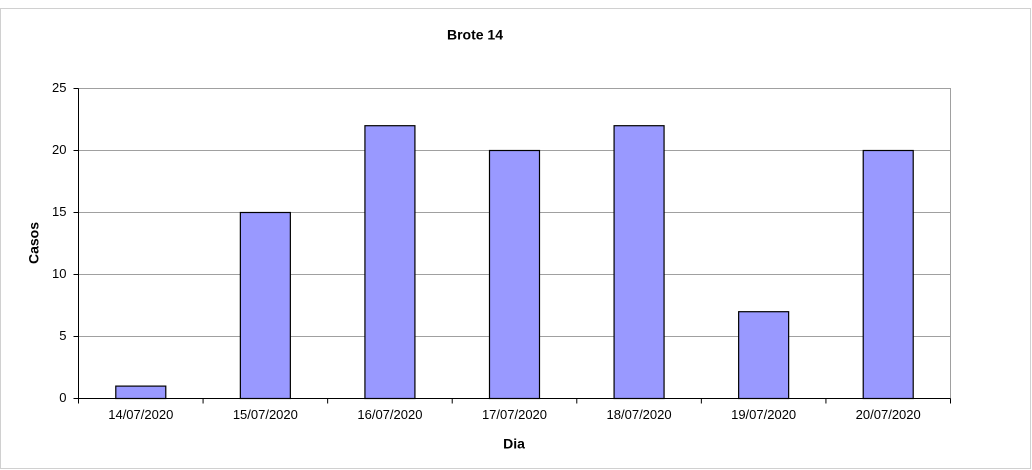  I want to click on x-tick-label: 20/07/2020, so click(888, 414).